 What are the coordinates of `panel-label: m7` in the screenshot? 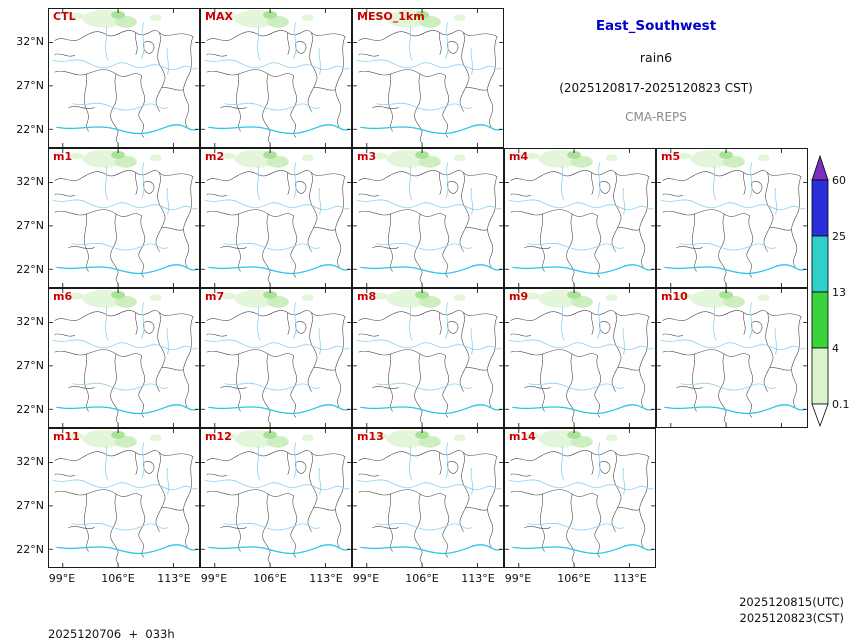 It's located at (215, 296).